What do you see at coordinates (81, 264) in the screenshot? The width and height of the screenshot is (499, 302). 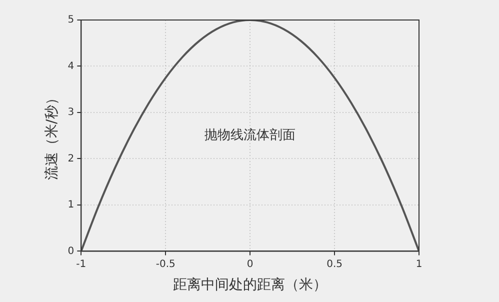 I see `x-tick-label: -1` at bounding box center [81, 264].